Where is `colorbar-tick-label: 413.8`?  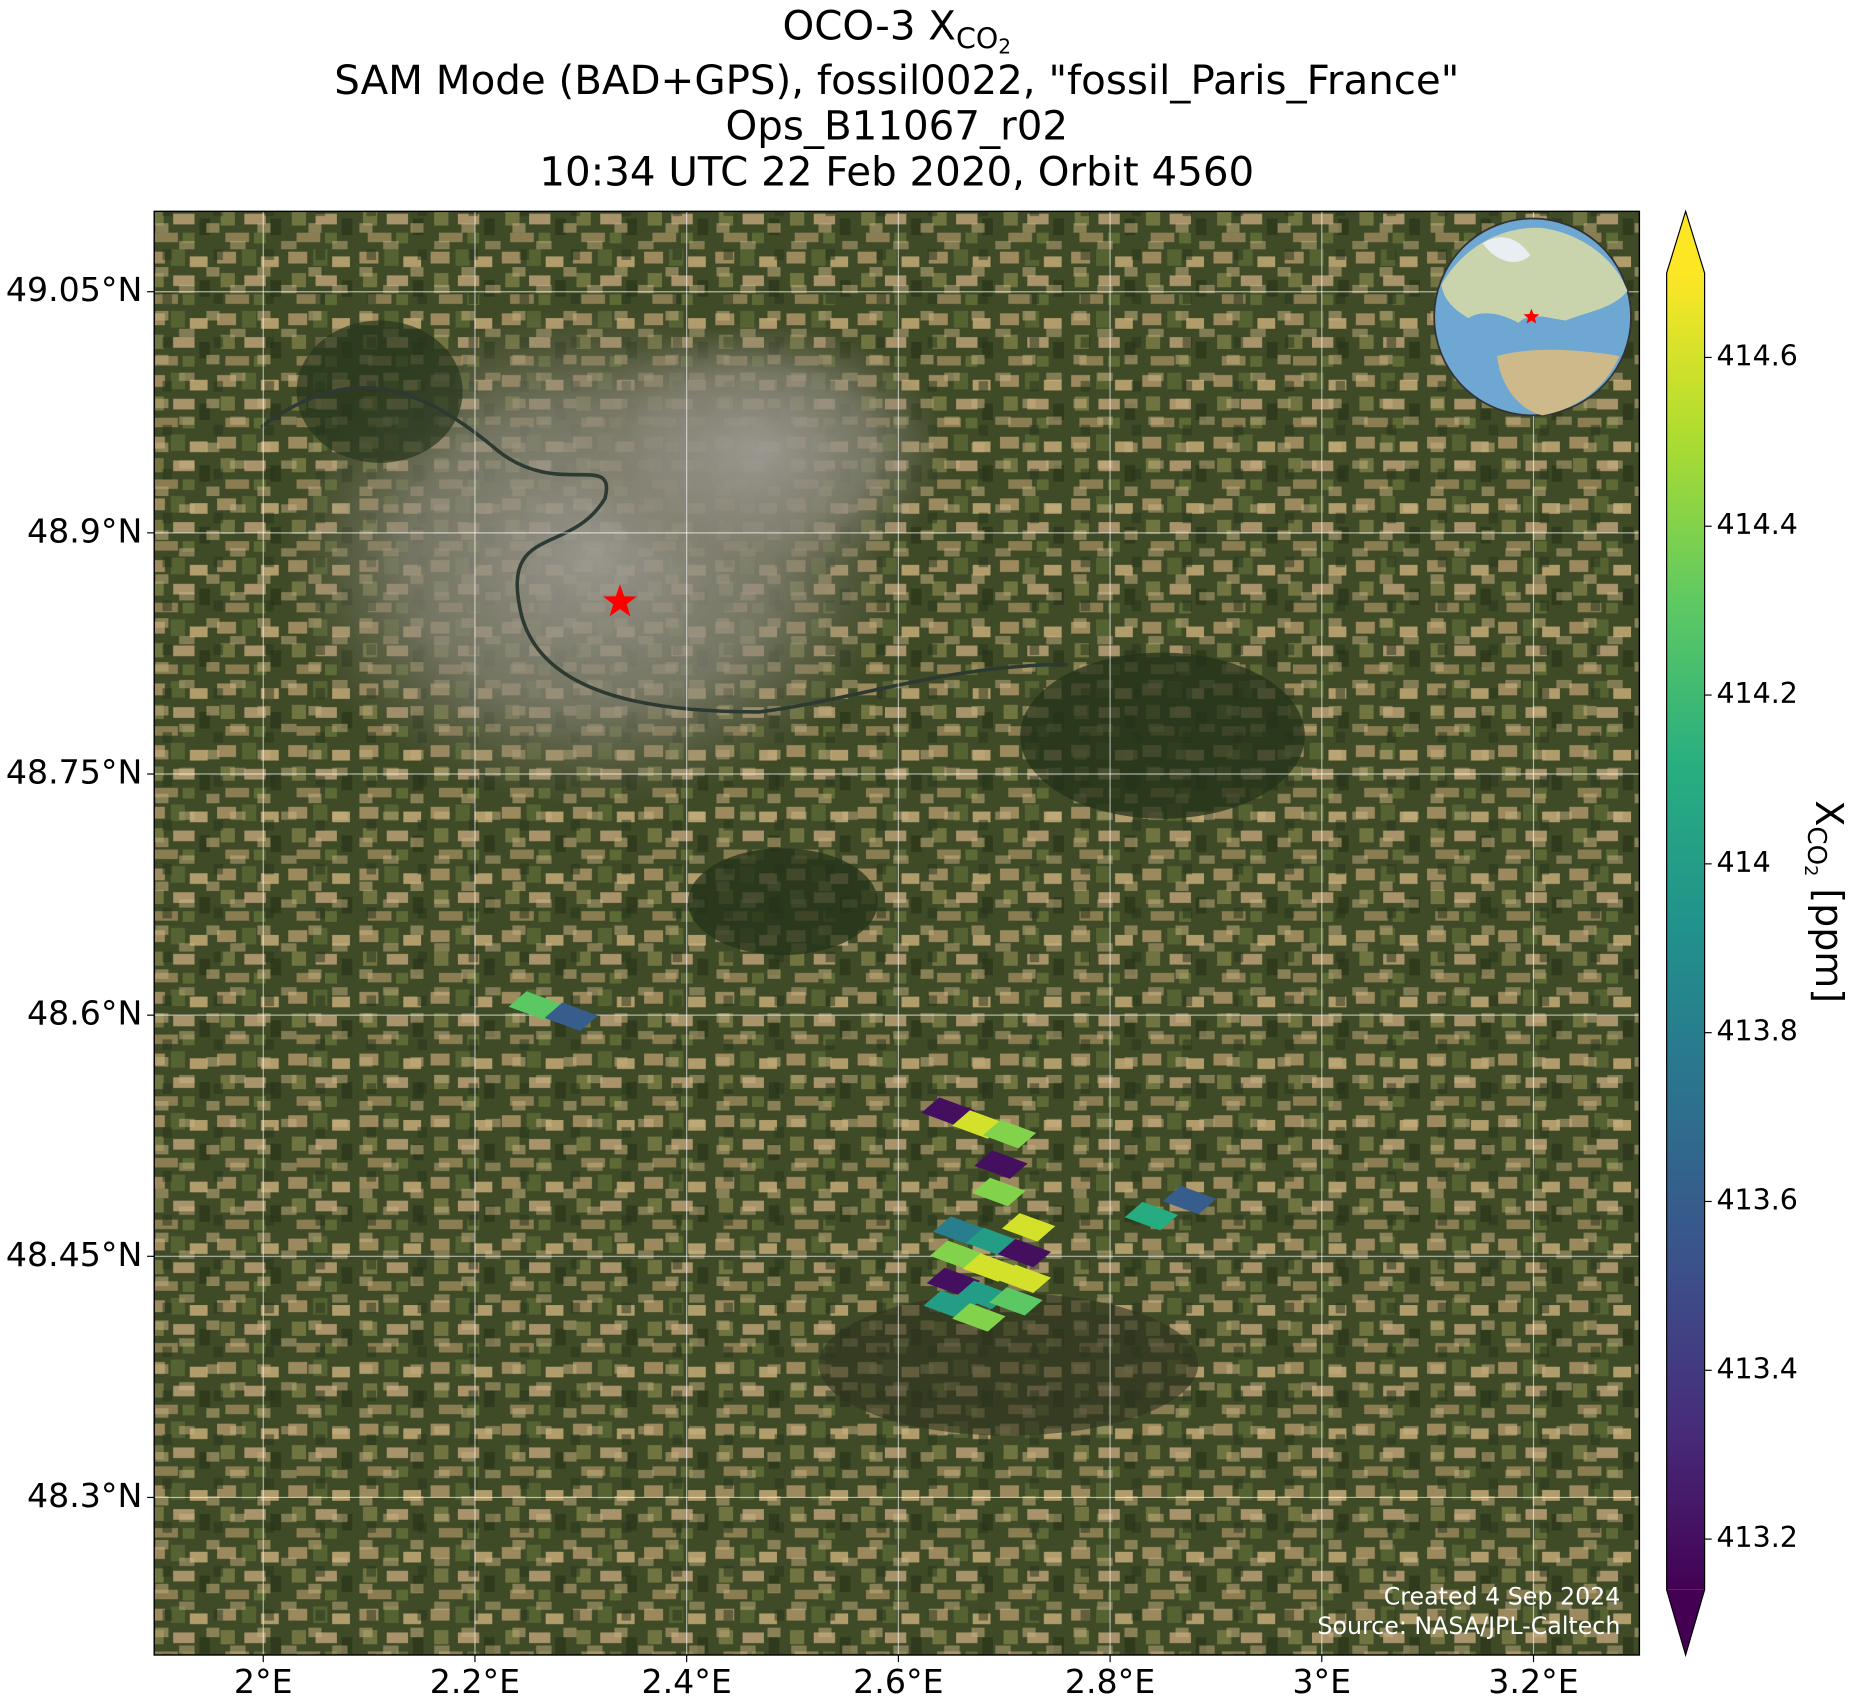 colorbar-tick-label: 413.8 is located at coordinates (1756, 1031).